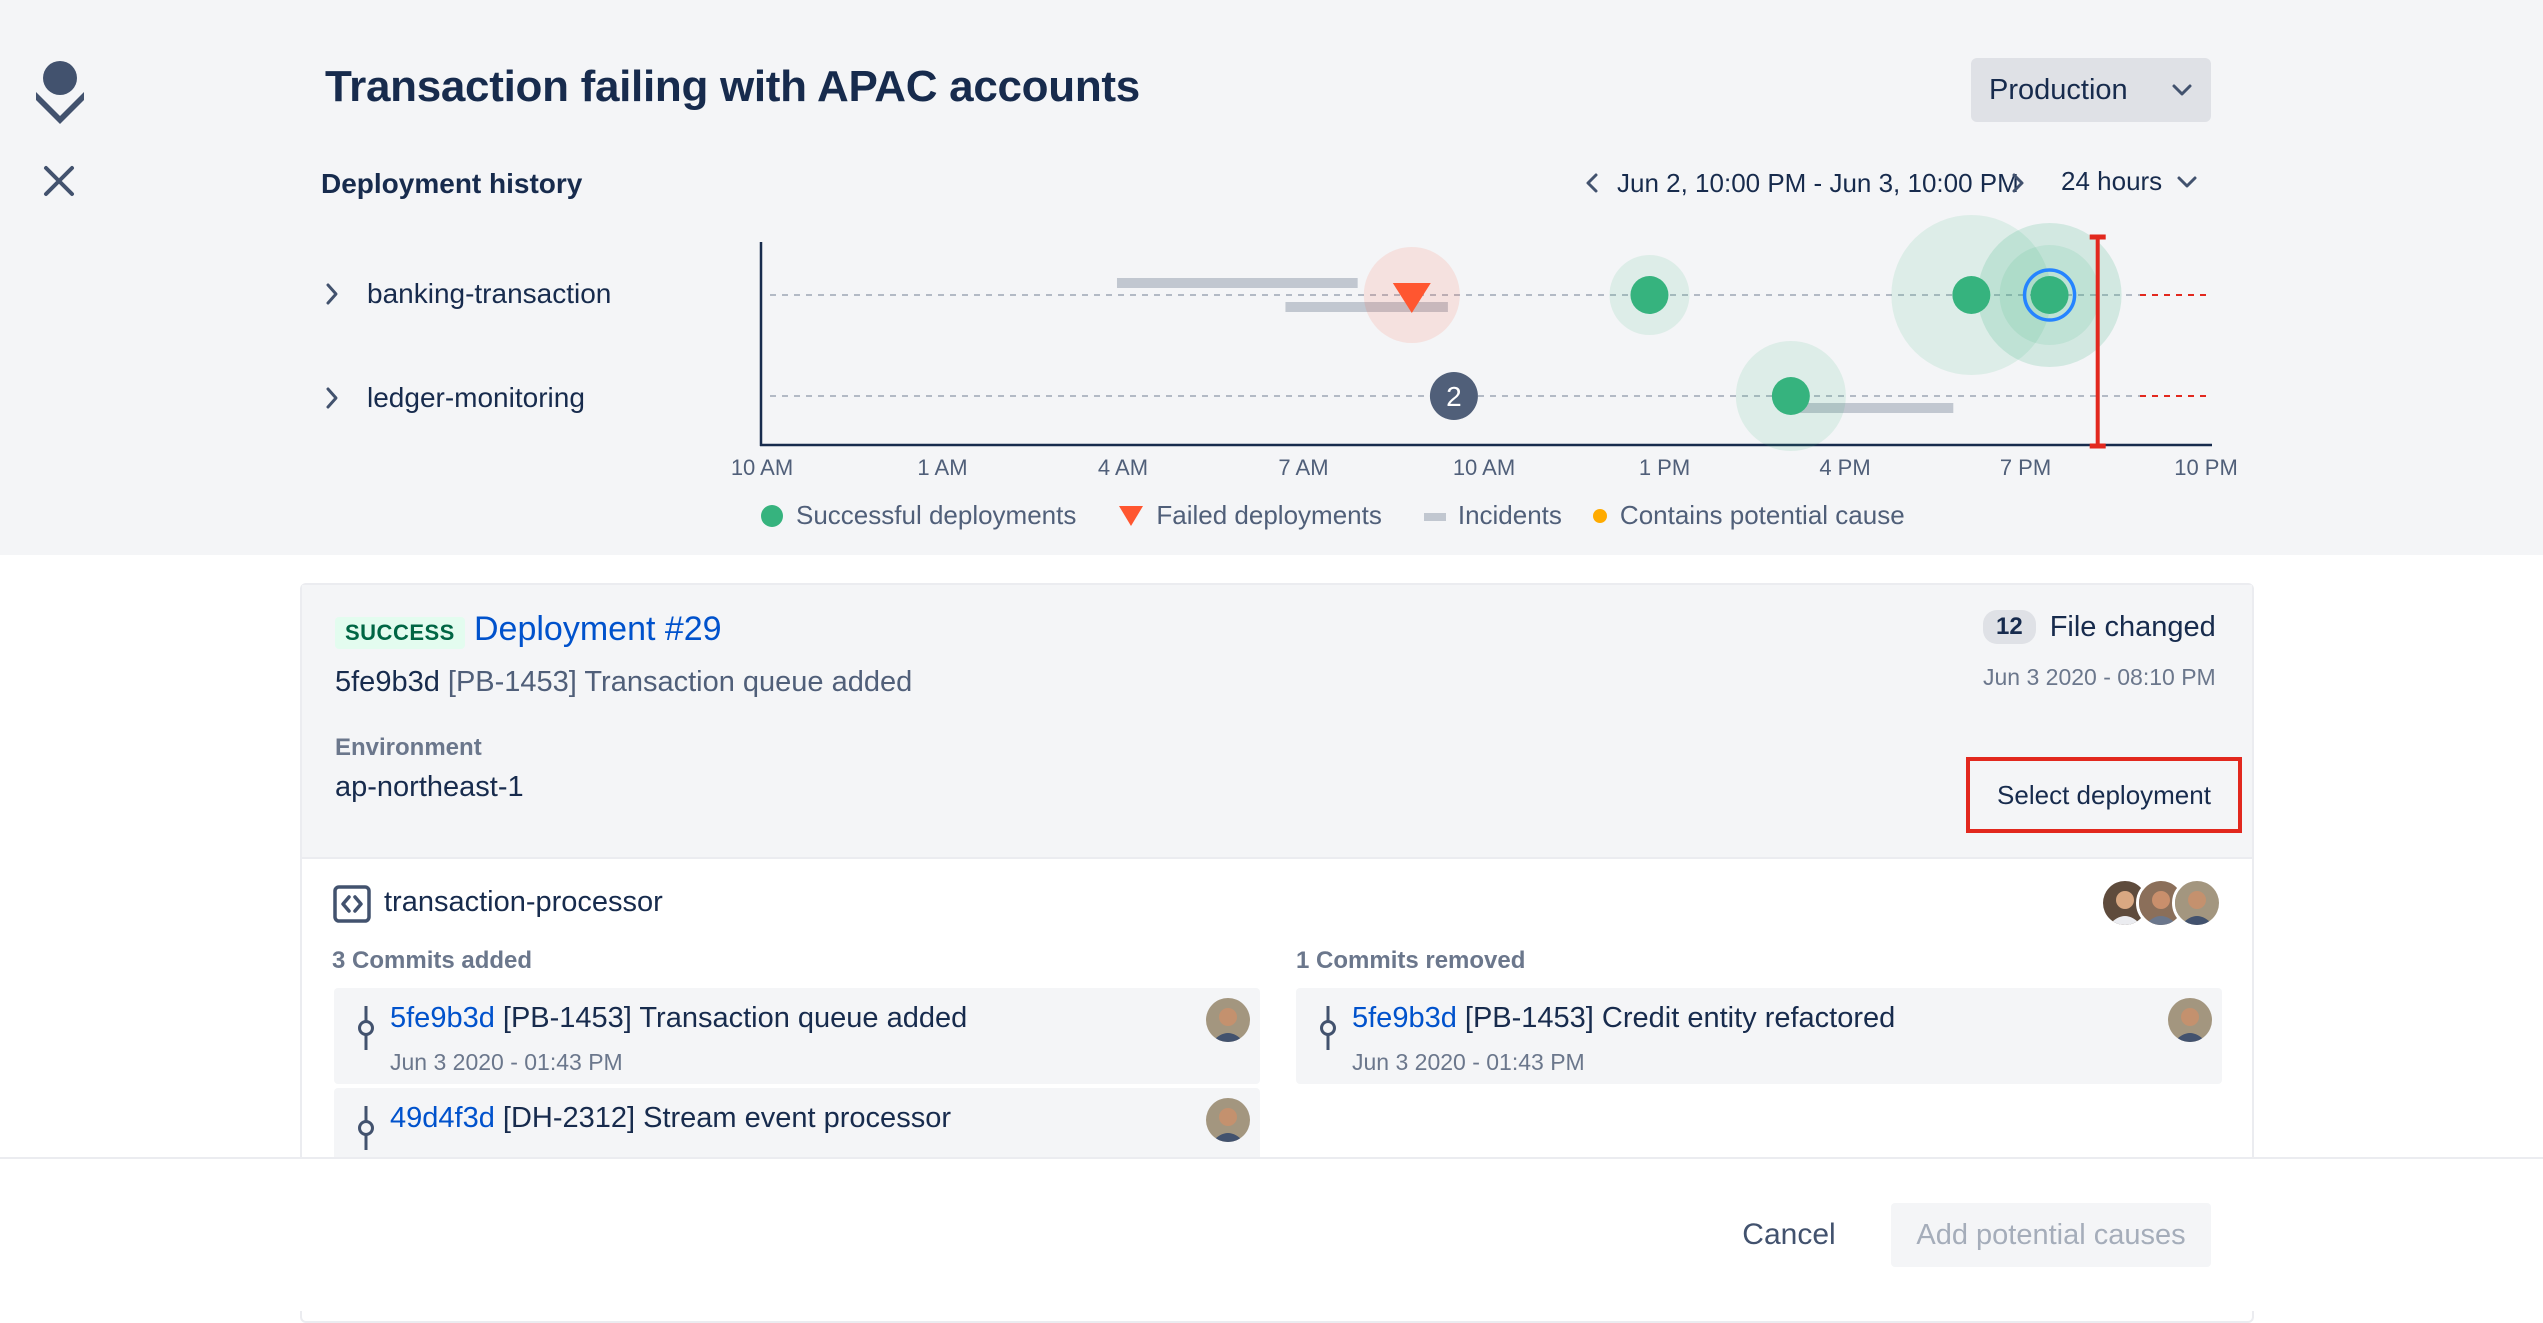  I want to click on incident-bar-icon, so click(1434, 516).